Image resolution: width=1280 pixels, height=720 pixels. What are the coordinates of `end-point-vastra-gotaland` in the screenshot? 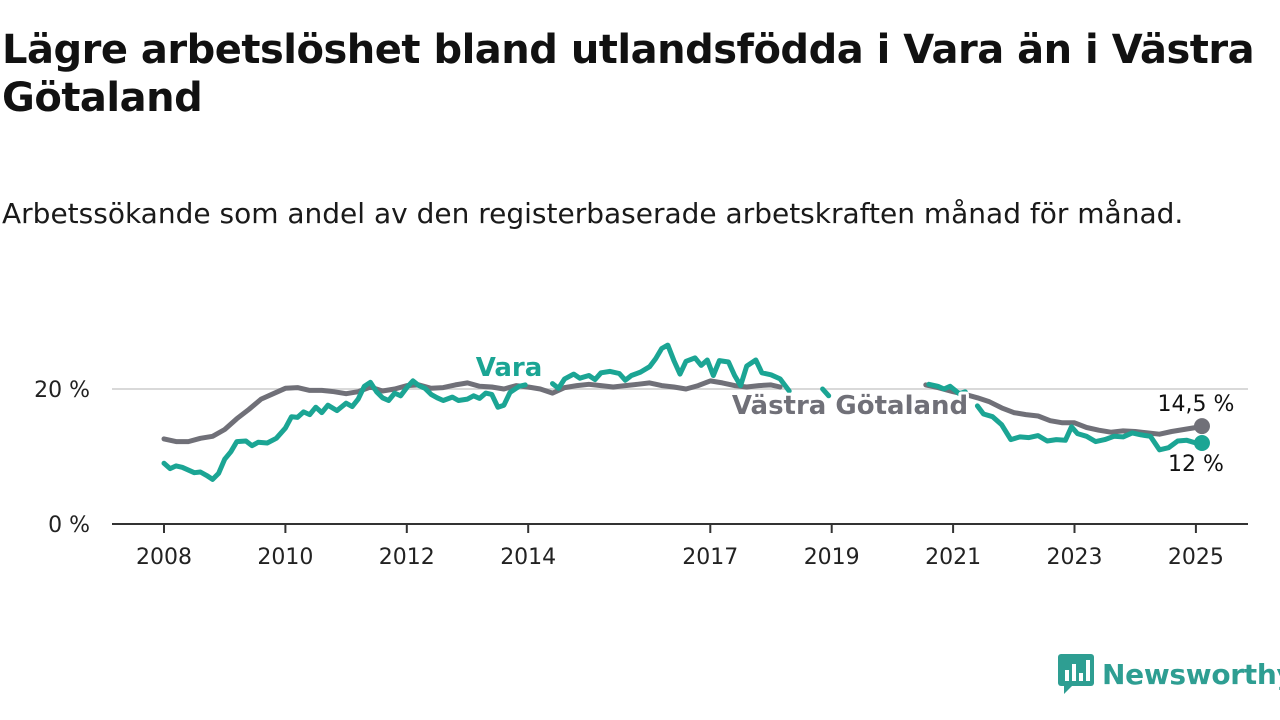 It's located at (1201, 426).